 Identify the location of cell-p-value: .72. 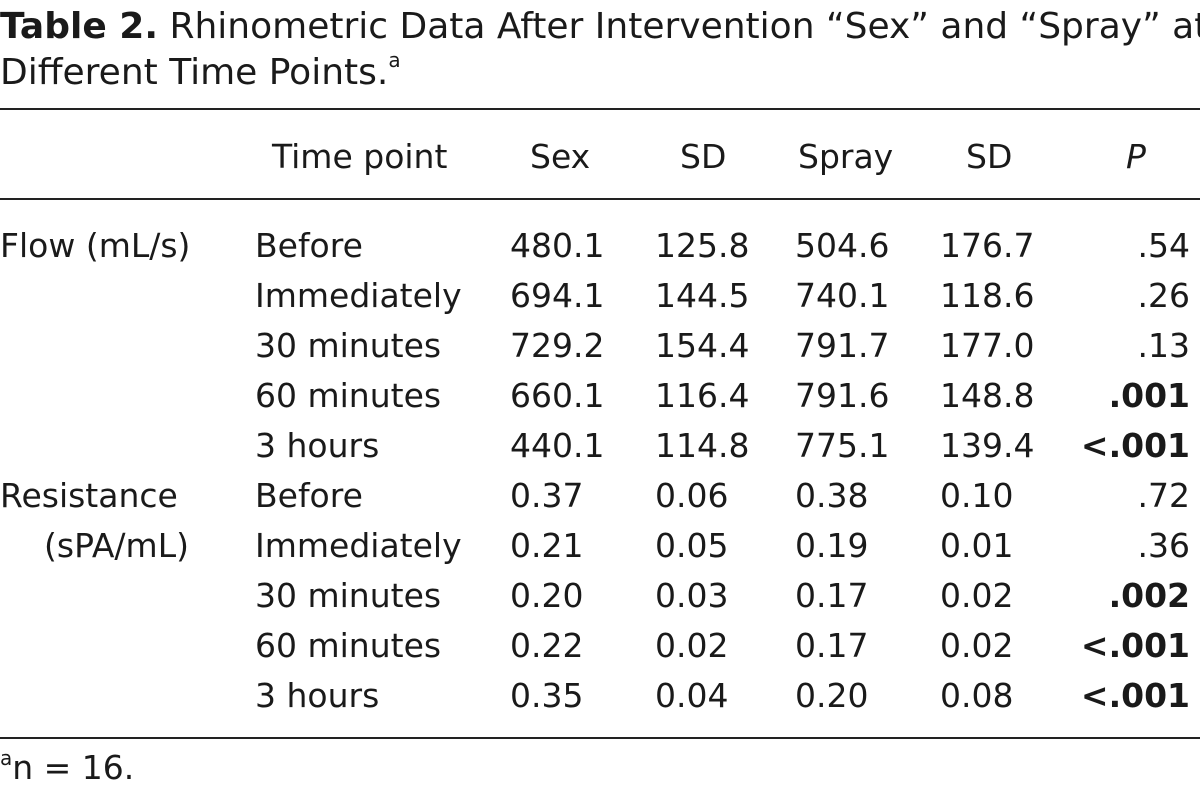
(1163, 495).